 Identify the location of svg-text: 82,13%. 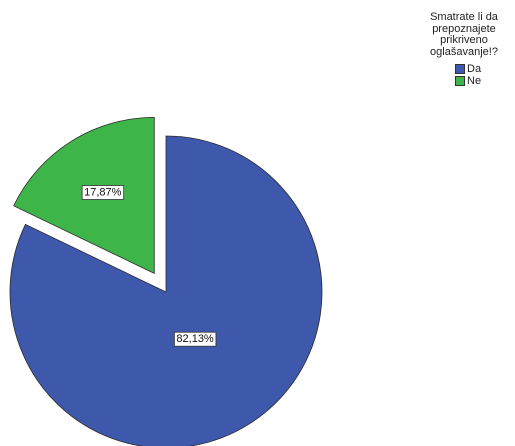
(195, 339).